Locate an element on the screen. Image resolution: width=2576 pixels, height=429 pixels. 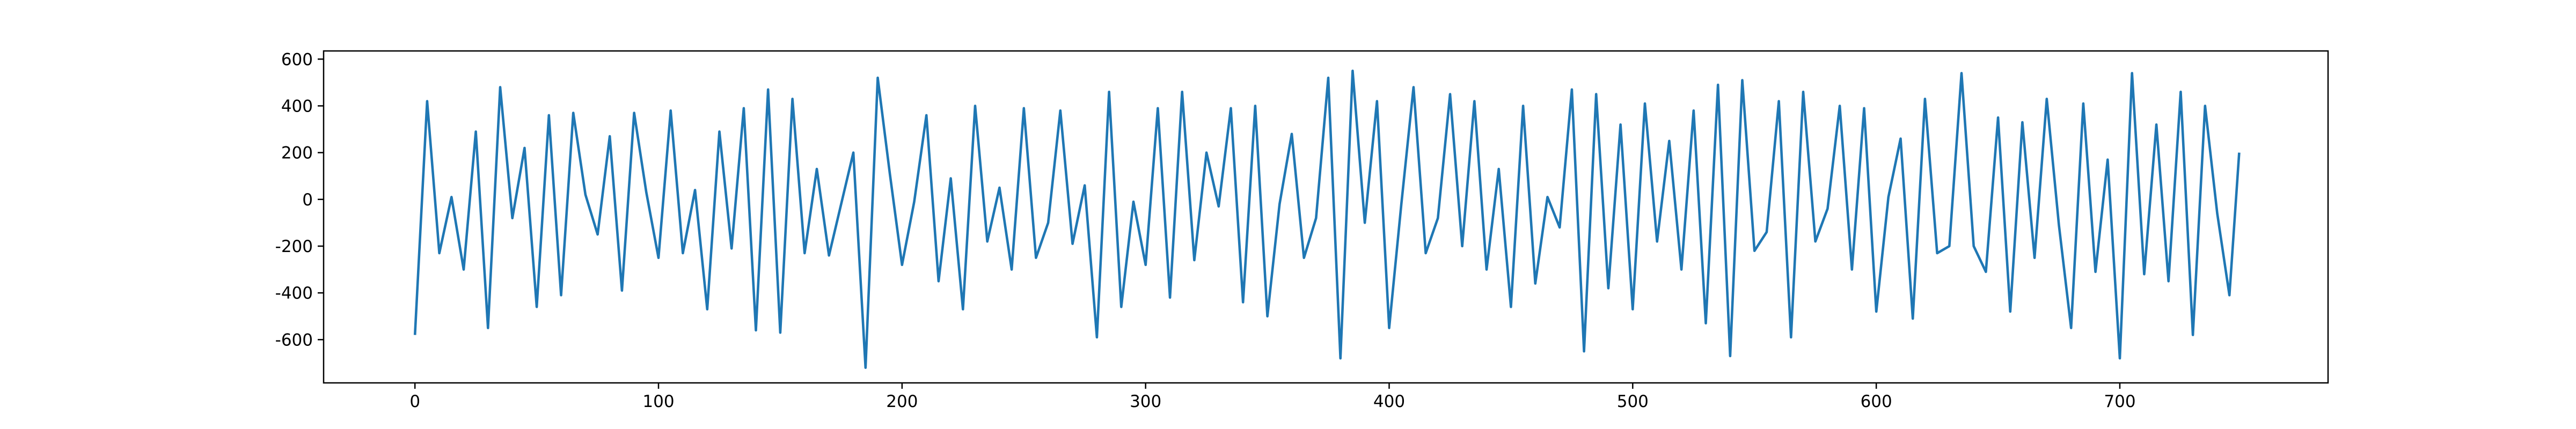
y-tick-label: 0 is located at coordinates (307, 200).